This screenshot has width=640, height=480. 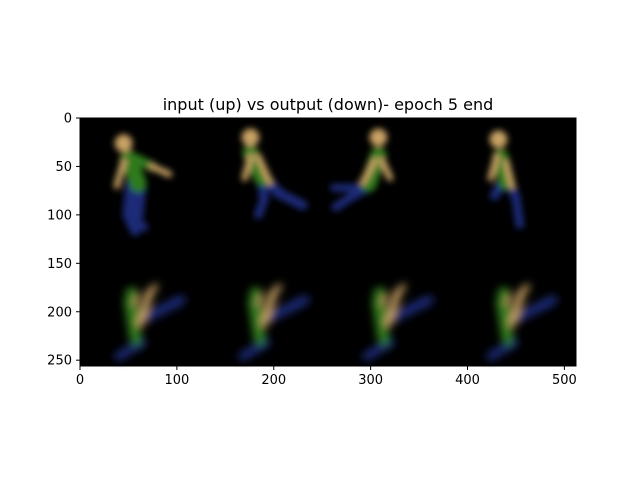 What do you see at coordinates (80, 380) in the screenshot?
I see `x-tick-label: 0` at bounding box center [80, 380].